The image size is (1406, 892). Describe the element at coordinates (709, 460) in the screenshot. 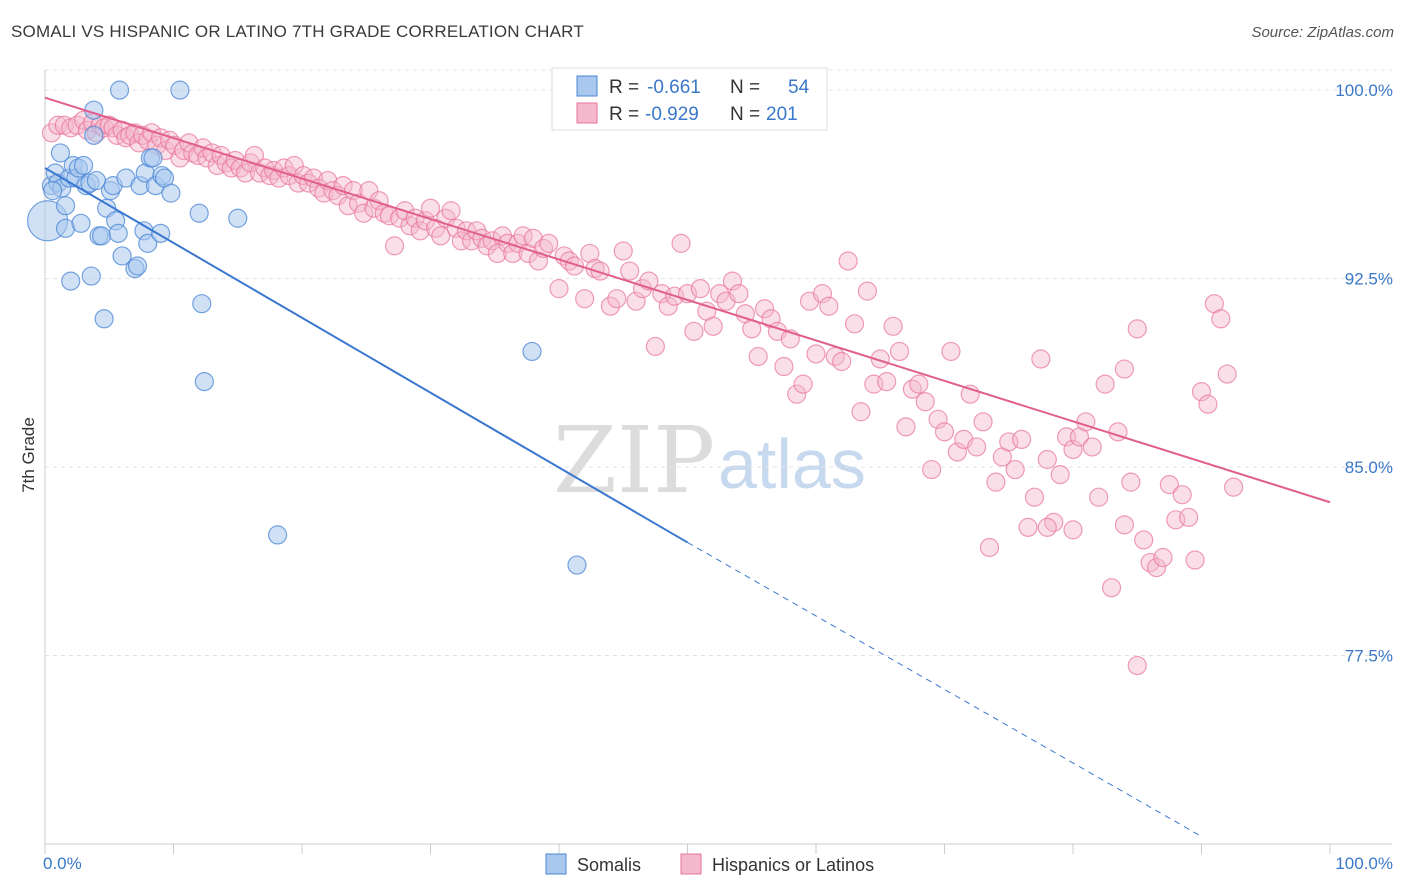

I see `watermark: ZIP atlas` at that location.